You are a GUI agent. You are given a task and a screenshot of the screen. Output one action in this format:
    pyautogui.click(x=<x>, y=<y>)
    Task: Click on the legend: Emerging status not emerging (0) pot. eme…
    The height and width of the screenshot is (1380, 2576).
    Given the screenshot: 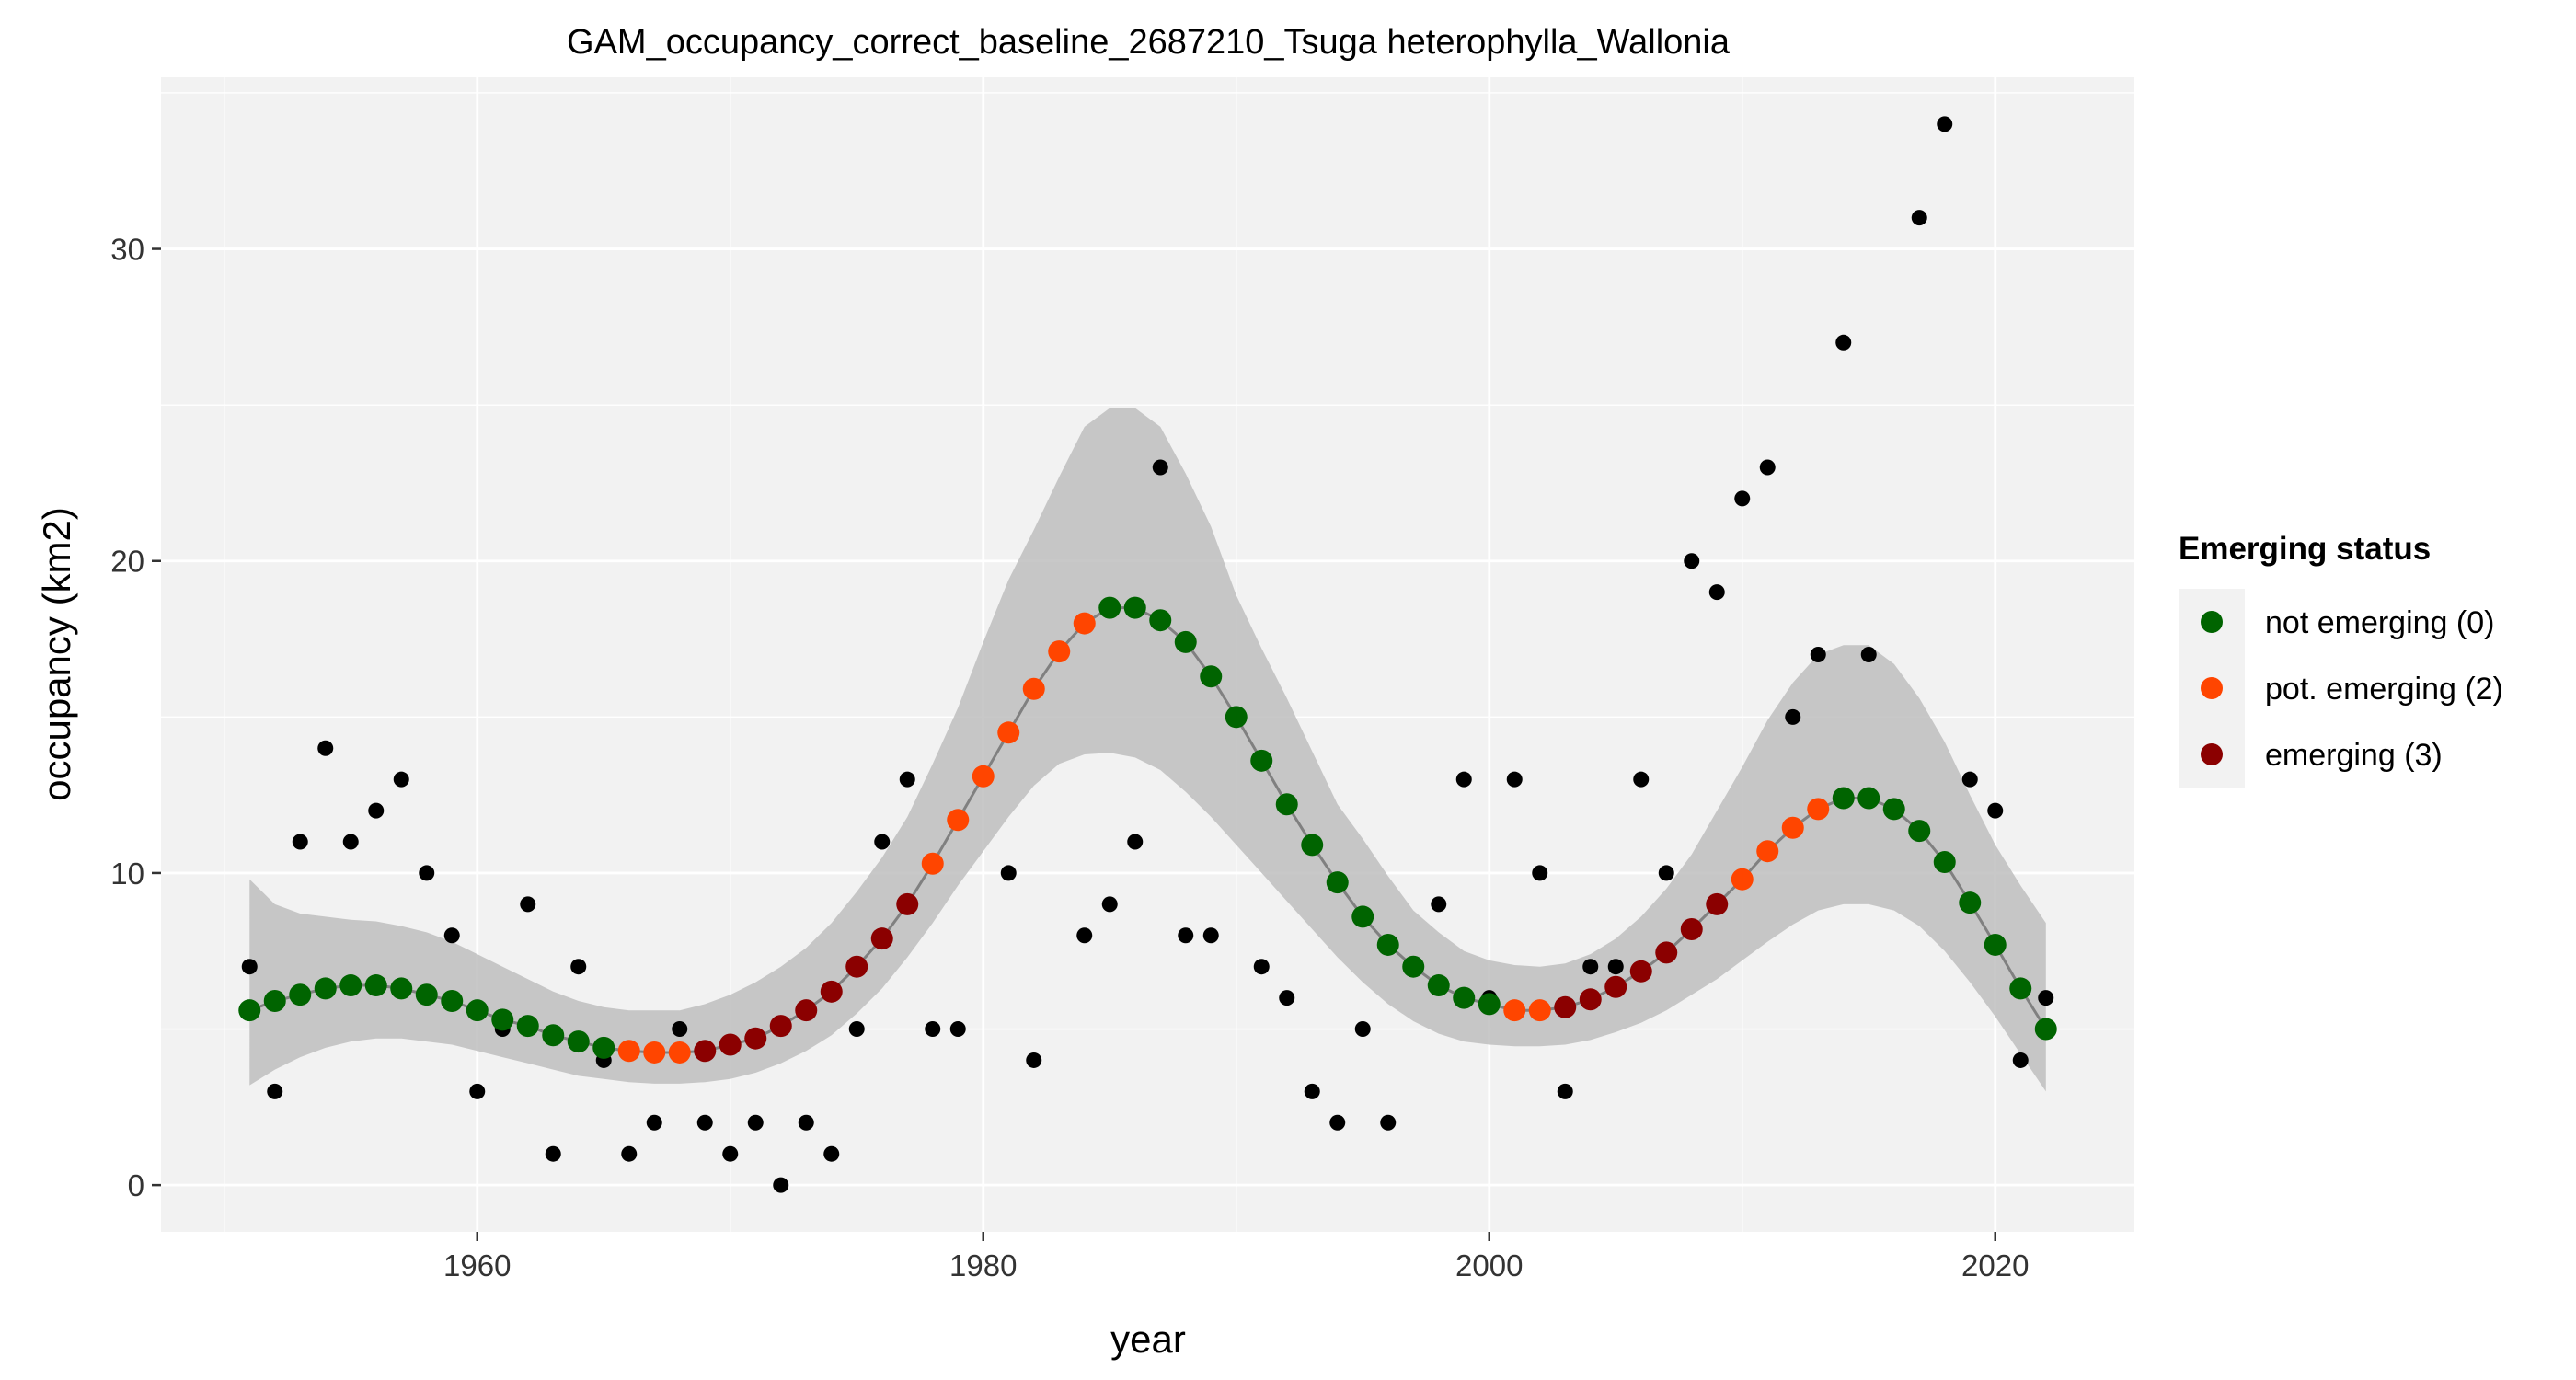 What is the action you would take?
    pyautogui.click(x=2341, y=659)
    